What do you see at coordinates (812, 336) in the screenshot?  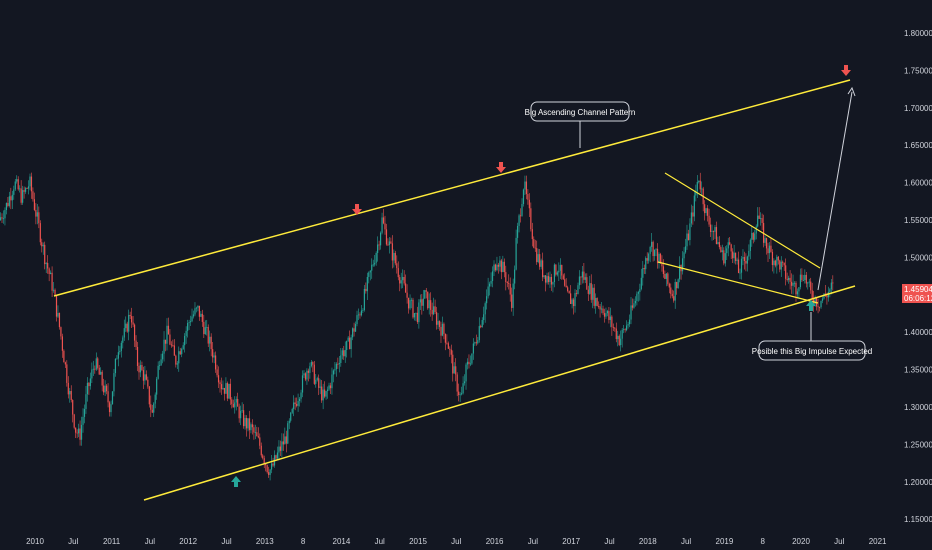 I see `impulse-annotation: Posible this Big Impulse Expected` at bounding box center [812, 336].